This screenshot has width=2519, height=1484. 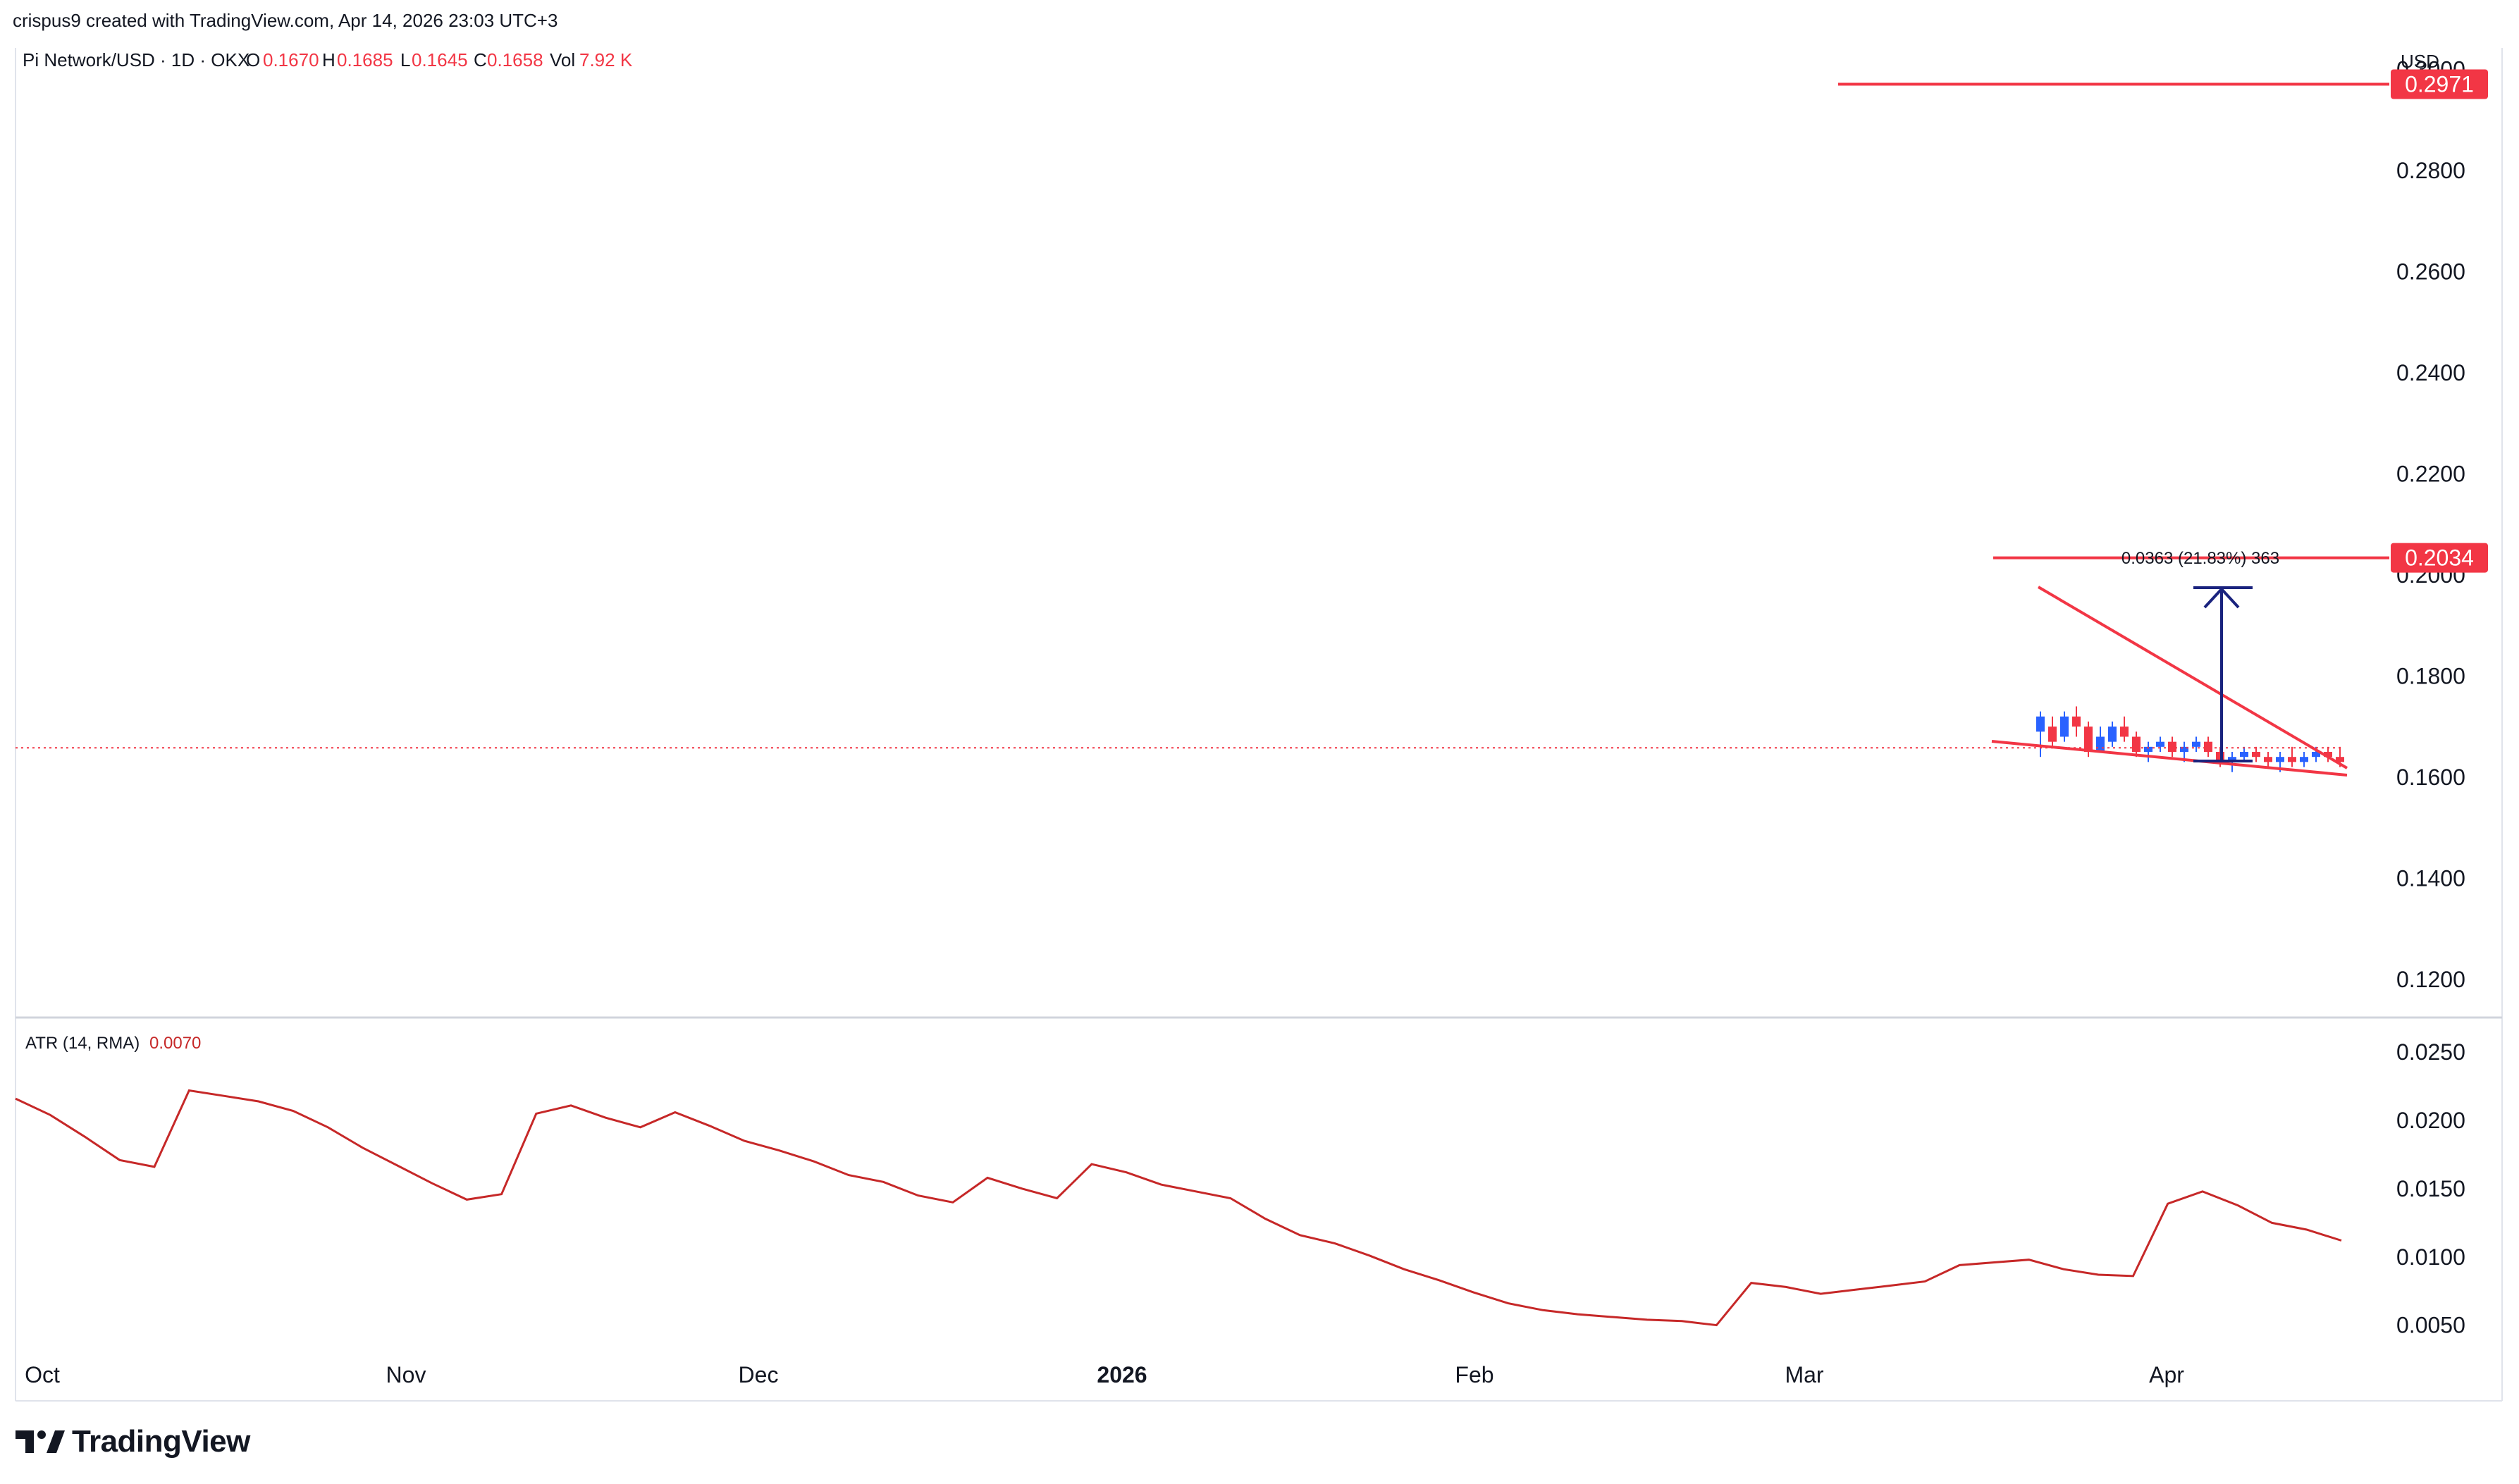 I want to click on price-badges: 0.2971 0.2034, so click(x=2439, y=321).